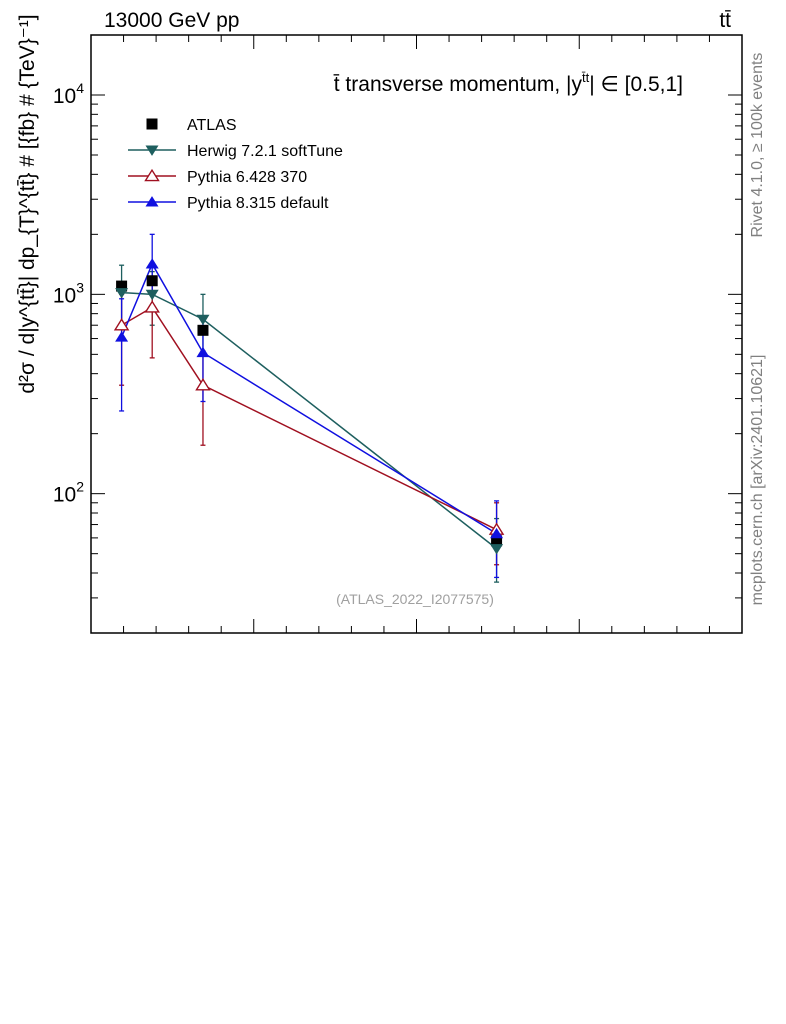  I want to click on series-line-herwig-7-2-1-softtune, so click(309, 420).